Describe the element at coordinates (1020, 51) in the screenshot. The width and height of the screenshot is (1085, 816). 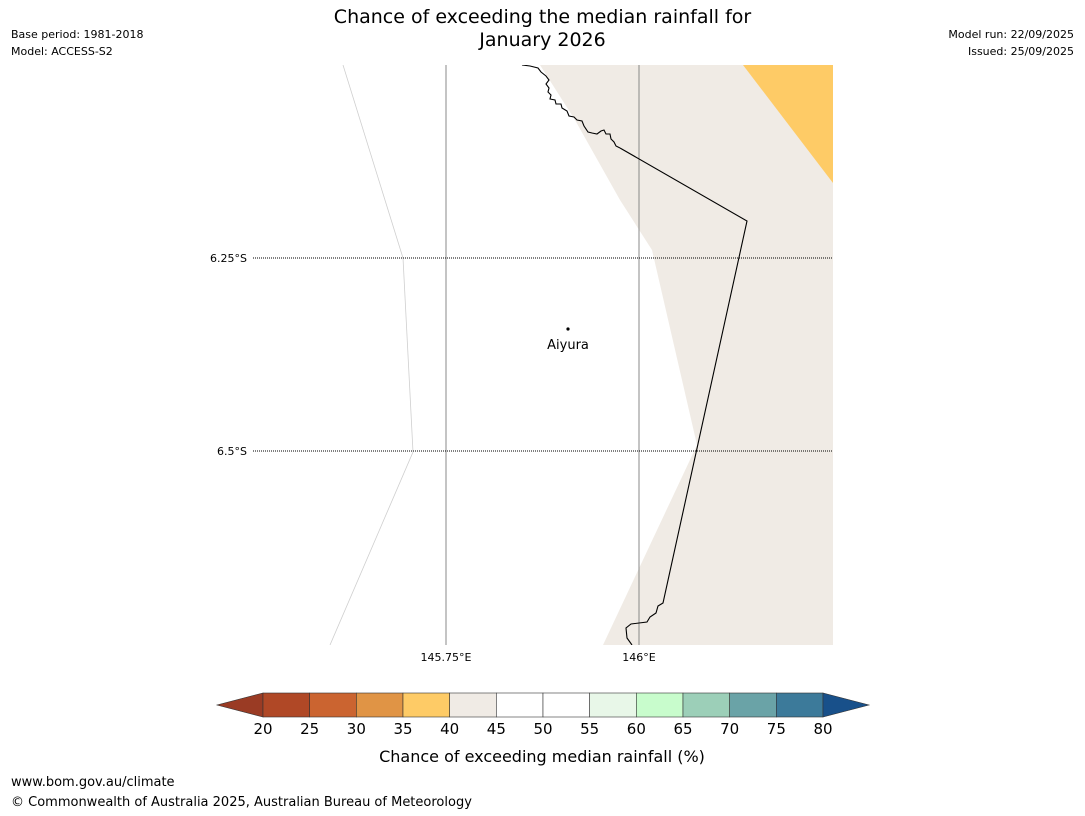
I see `issued-date: Issued: 25/09/2025` at that location.